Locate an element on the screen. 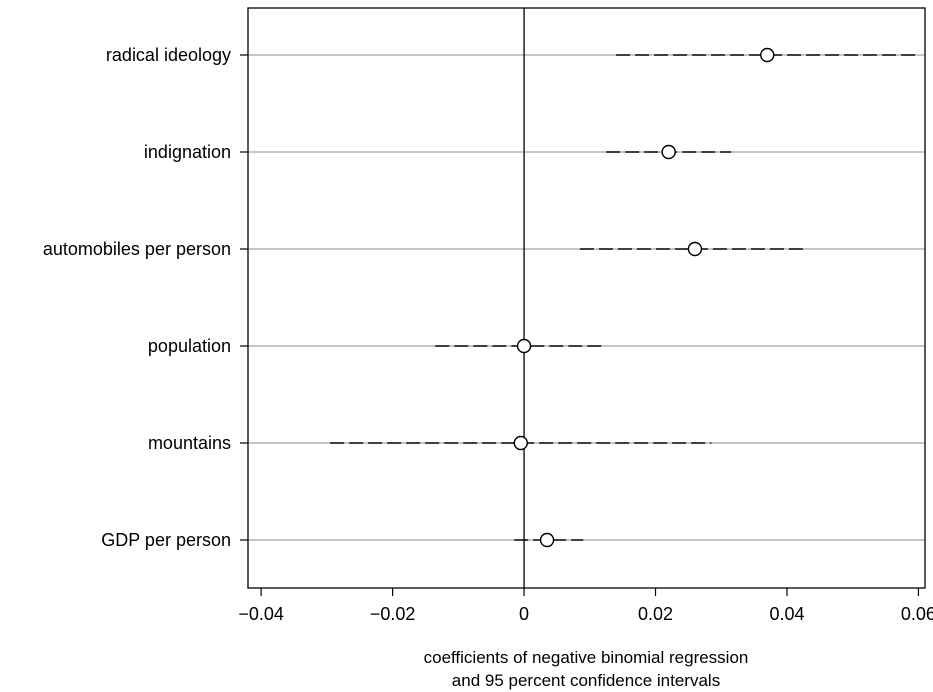 The height and width of the screenshot is (692, 933). x-tick-label: −0.04 is located at coordinates (261, 614).